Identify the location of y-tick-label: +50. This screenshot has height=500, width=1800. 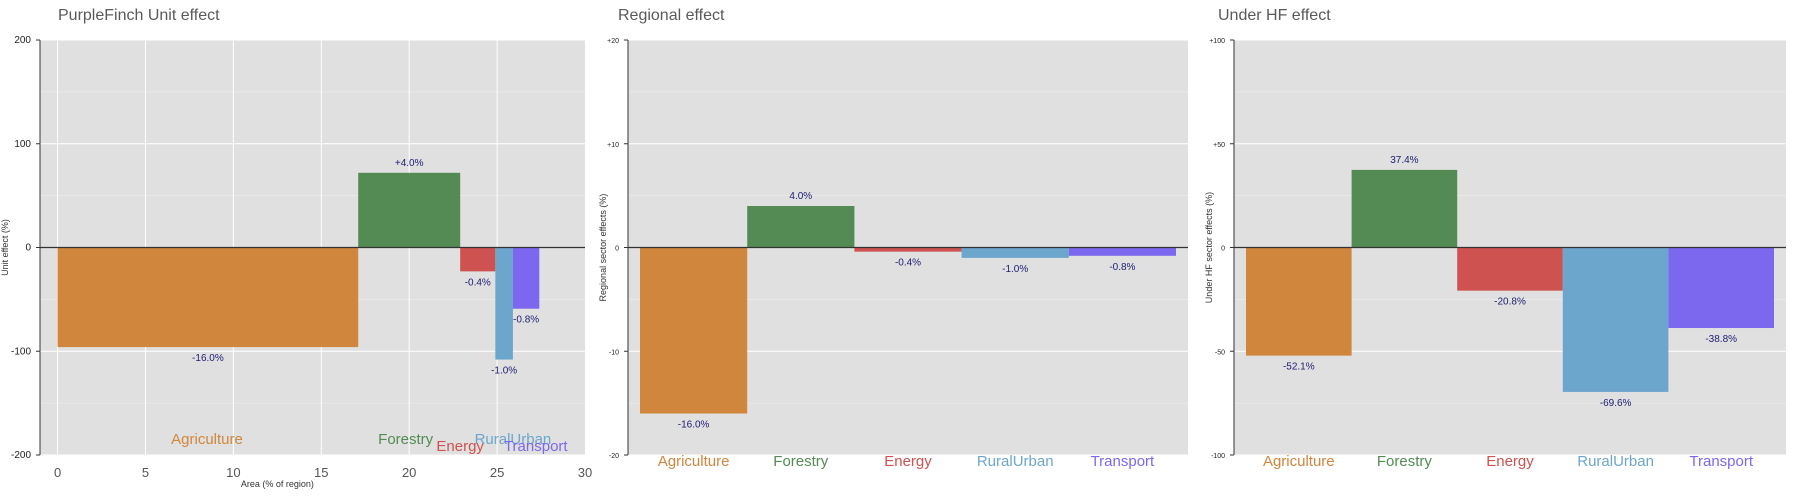
(1219, 145).